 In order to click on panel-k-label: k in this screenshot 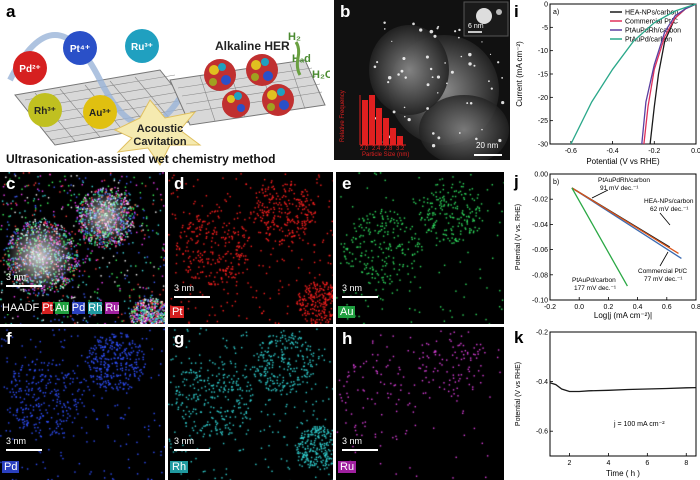, I will do `click(519, 337)`.